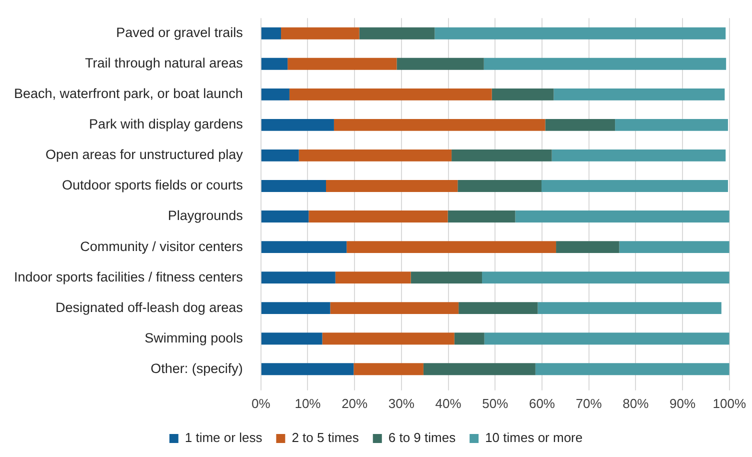  I want to click on x-tick-label: 30%, so click(401, 403).